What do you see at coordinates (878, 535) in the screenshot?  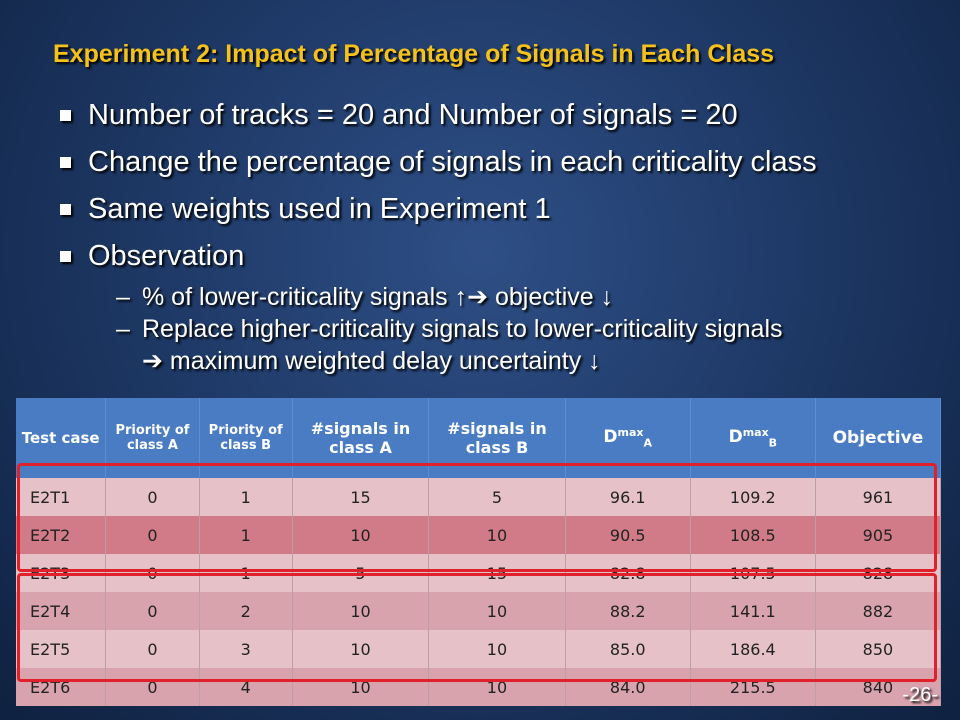 I see `cell-objective: 905` at bounding box center [878, 535].